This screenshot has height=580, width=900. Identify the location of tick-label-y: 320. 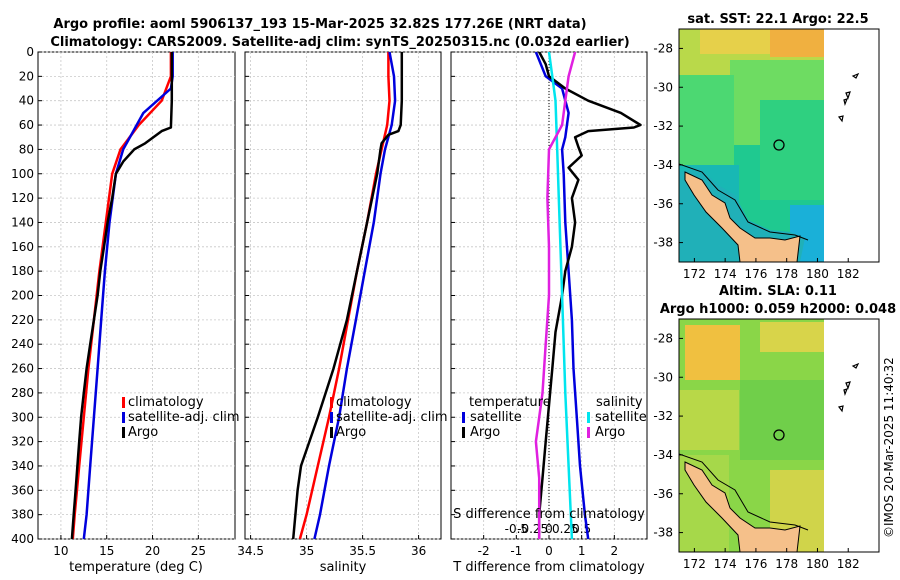
(22, 442).